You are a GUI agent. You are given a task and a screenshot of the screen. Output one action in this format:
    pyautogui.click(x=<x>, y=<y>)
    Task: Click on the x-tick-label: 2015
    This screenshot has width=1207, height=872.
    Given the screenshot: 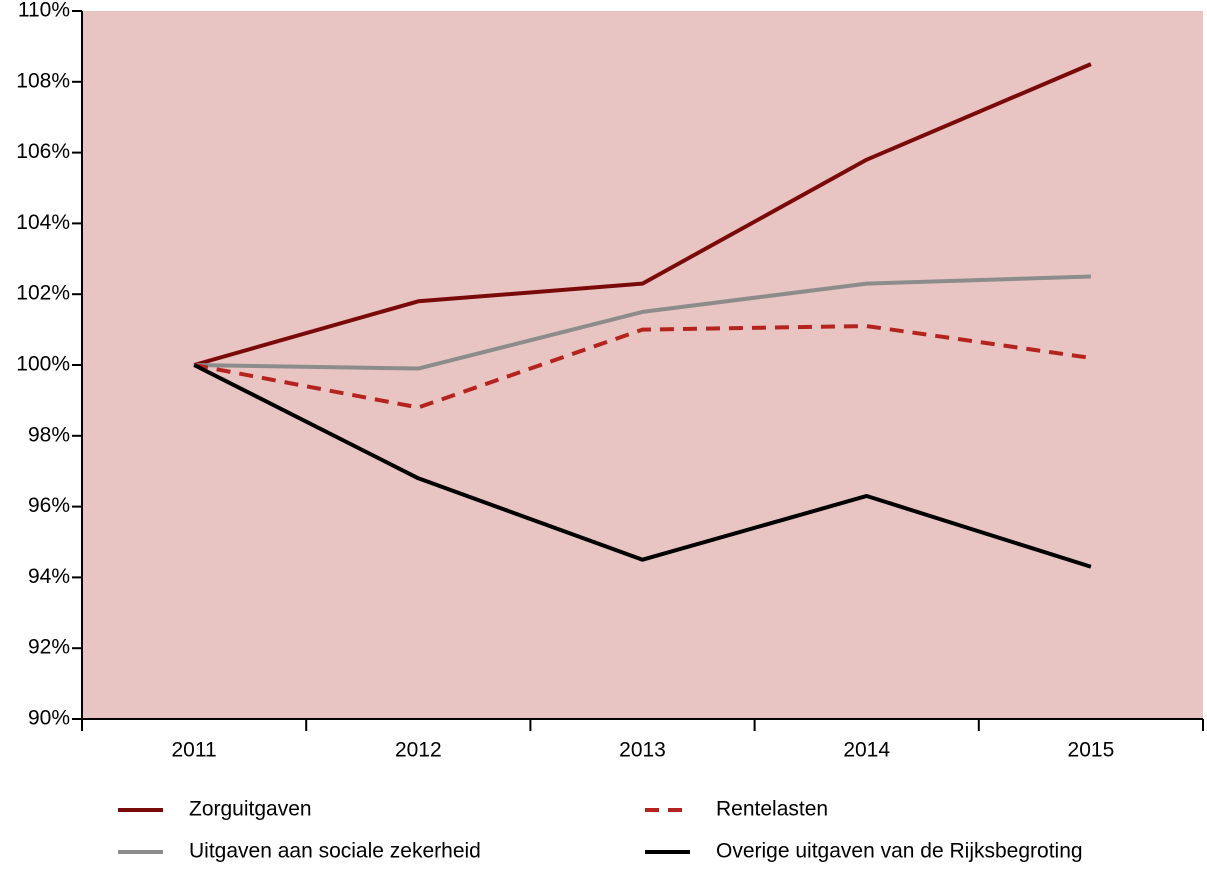 What is the action you would take?
    pyautogui.click(x=1091, y=750)
    